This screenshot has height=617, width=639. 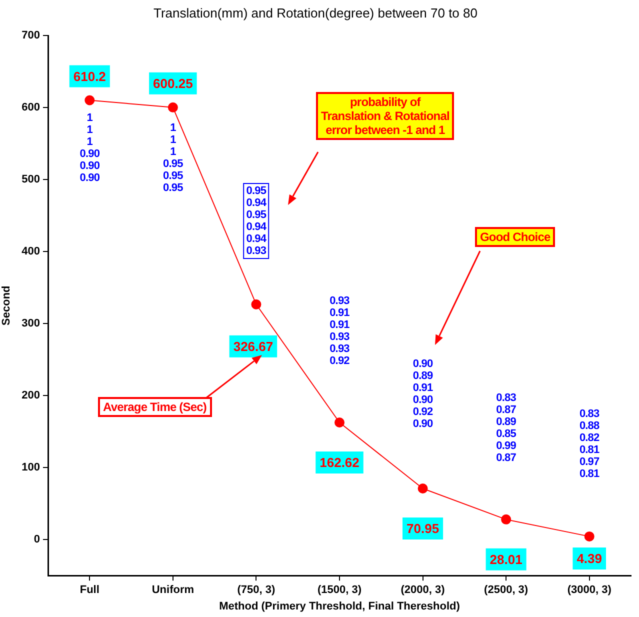 What do you see at coordinates (340, 462) in the screenshot?
I see `data-label: 162.62` at bounding box center [340, 462].